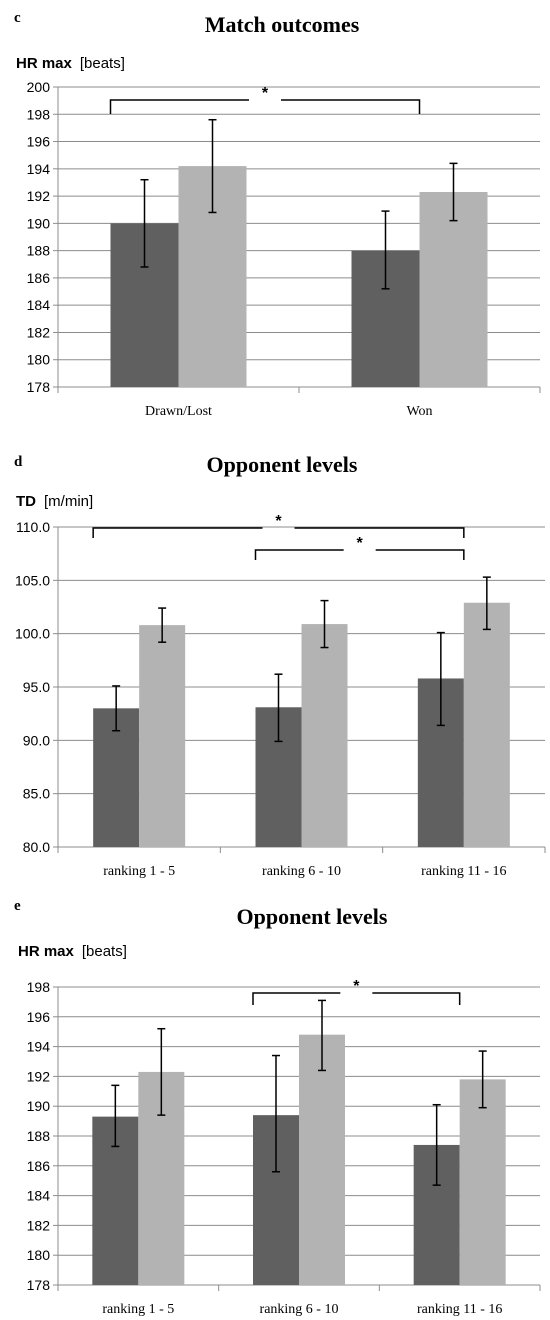 Image resolution: width=550 pixels, height=1320 pixels. What do you see at coordinates (36, 740) in the screenshot?
I see `y-tick-label: 90.0` at bounding box center [36, 740].